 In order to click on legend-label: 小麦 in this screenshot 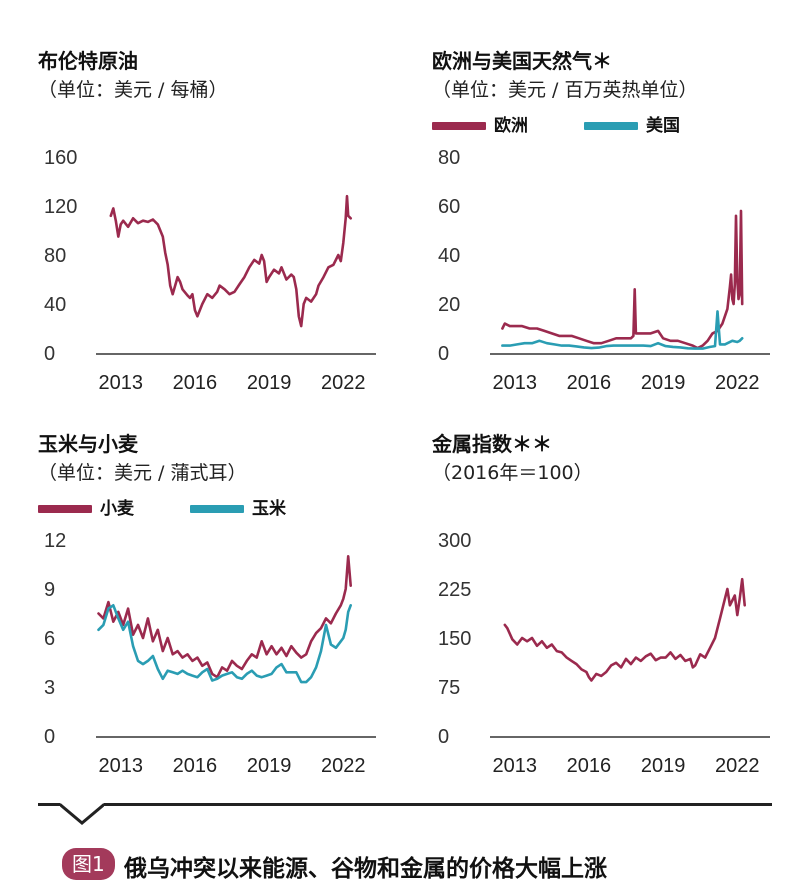, I will do `click(117, 509)`.